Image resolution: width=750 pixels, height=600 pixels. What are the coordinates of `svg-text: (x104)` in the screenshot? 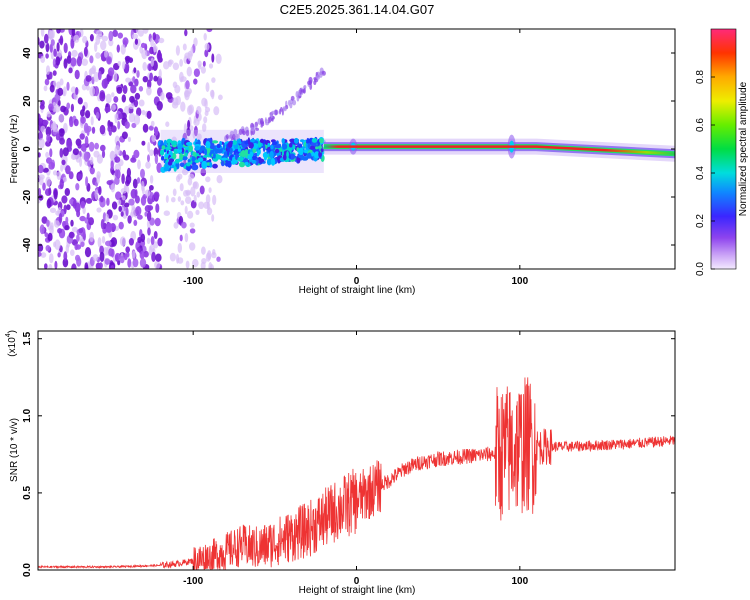 It's located at (11, 343).